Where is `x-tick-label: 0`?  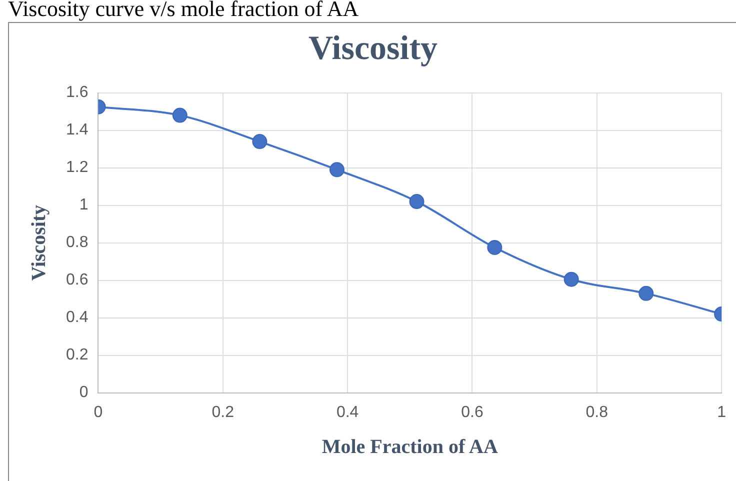 x-tick-label: 0 is located at coordinates (98, 412).